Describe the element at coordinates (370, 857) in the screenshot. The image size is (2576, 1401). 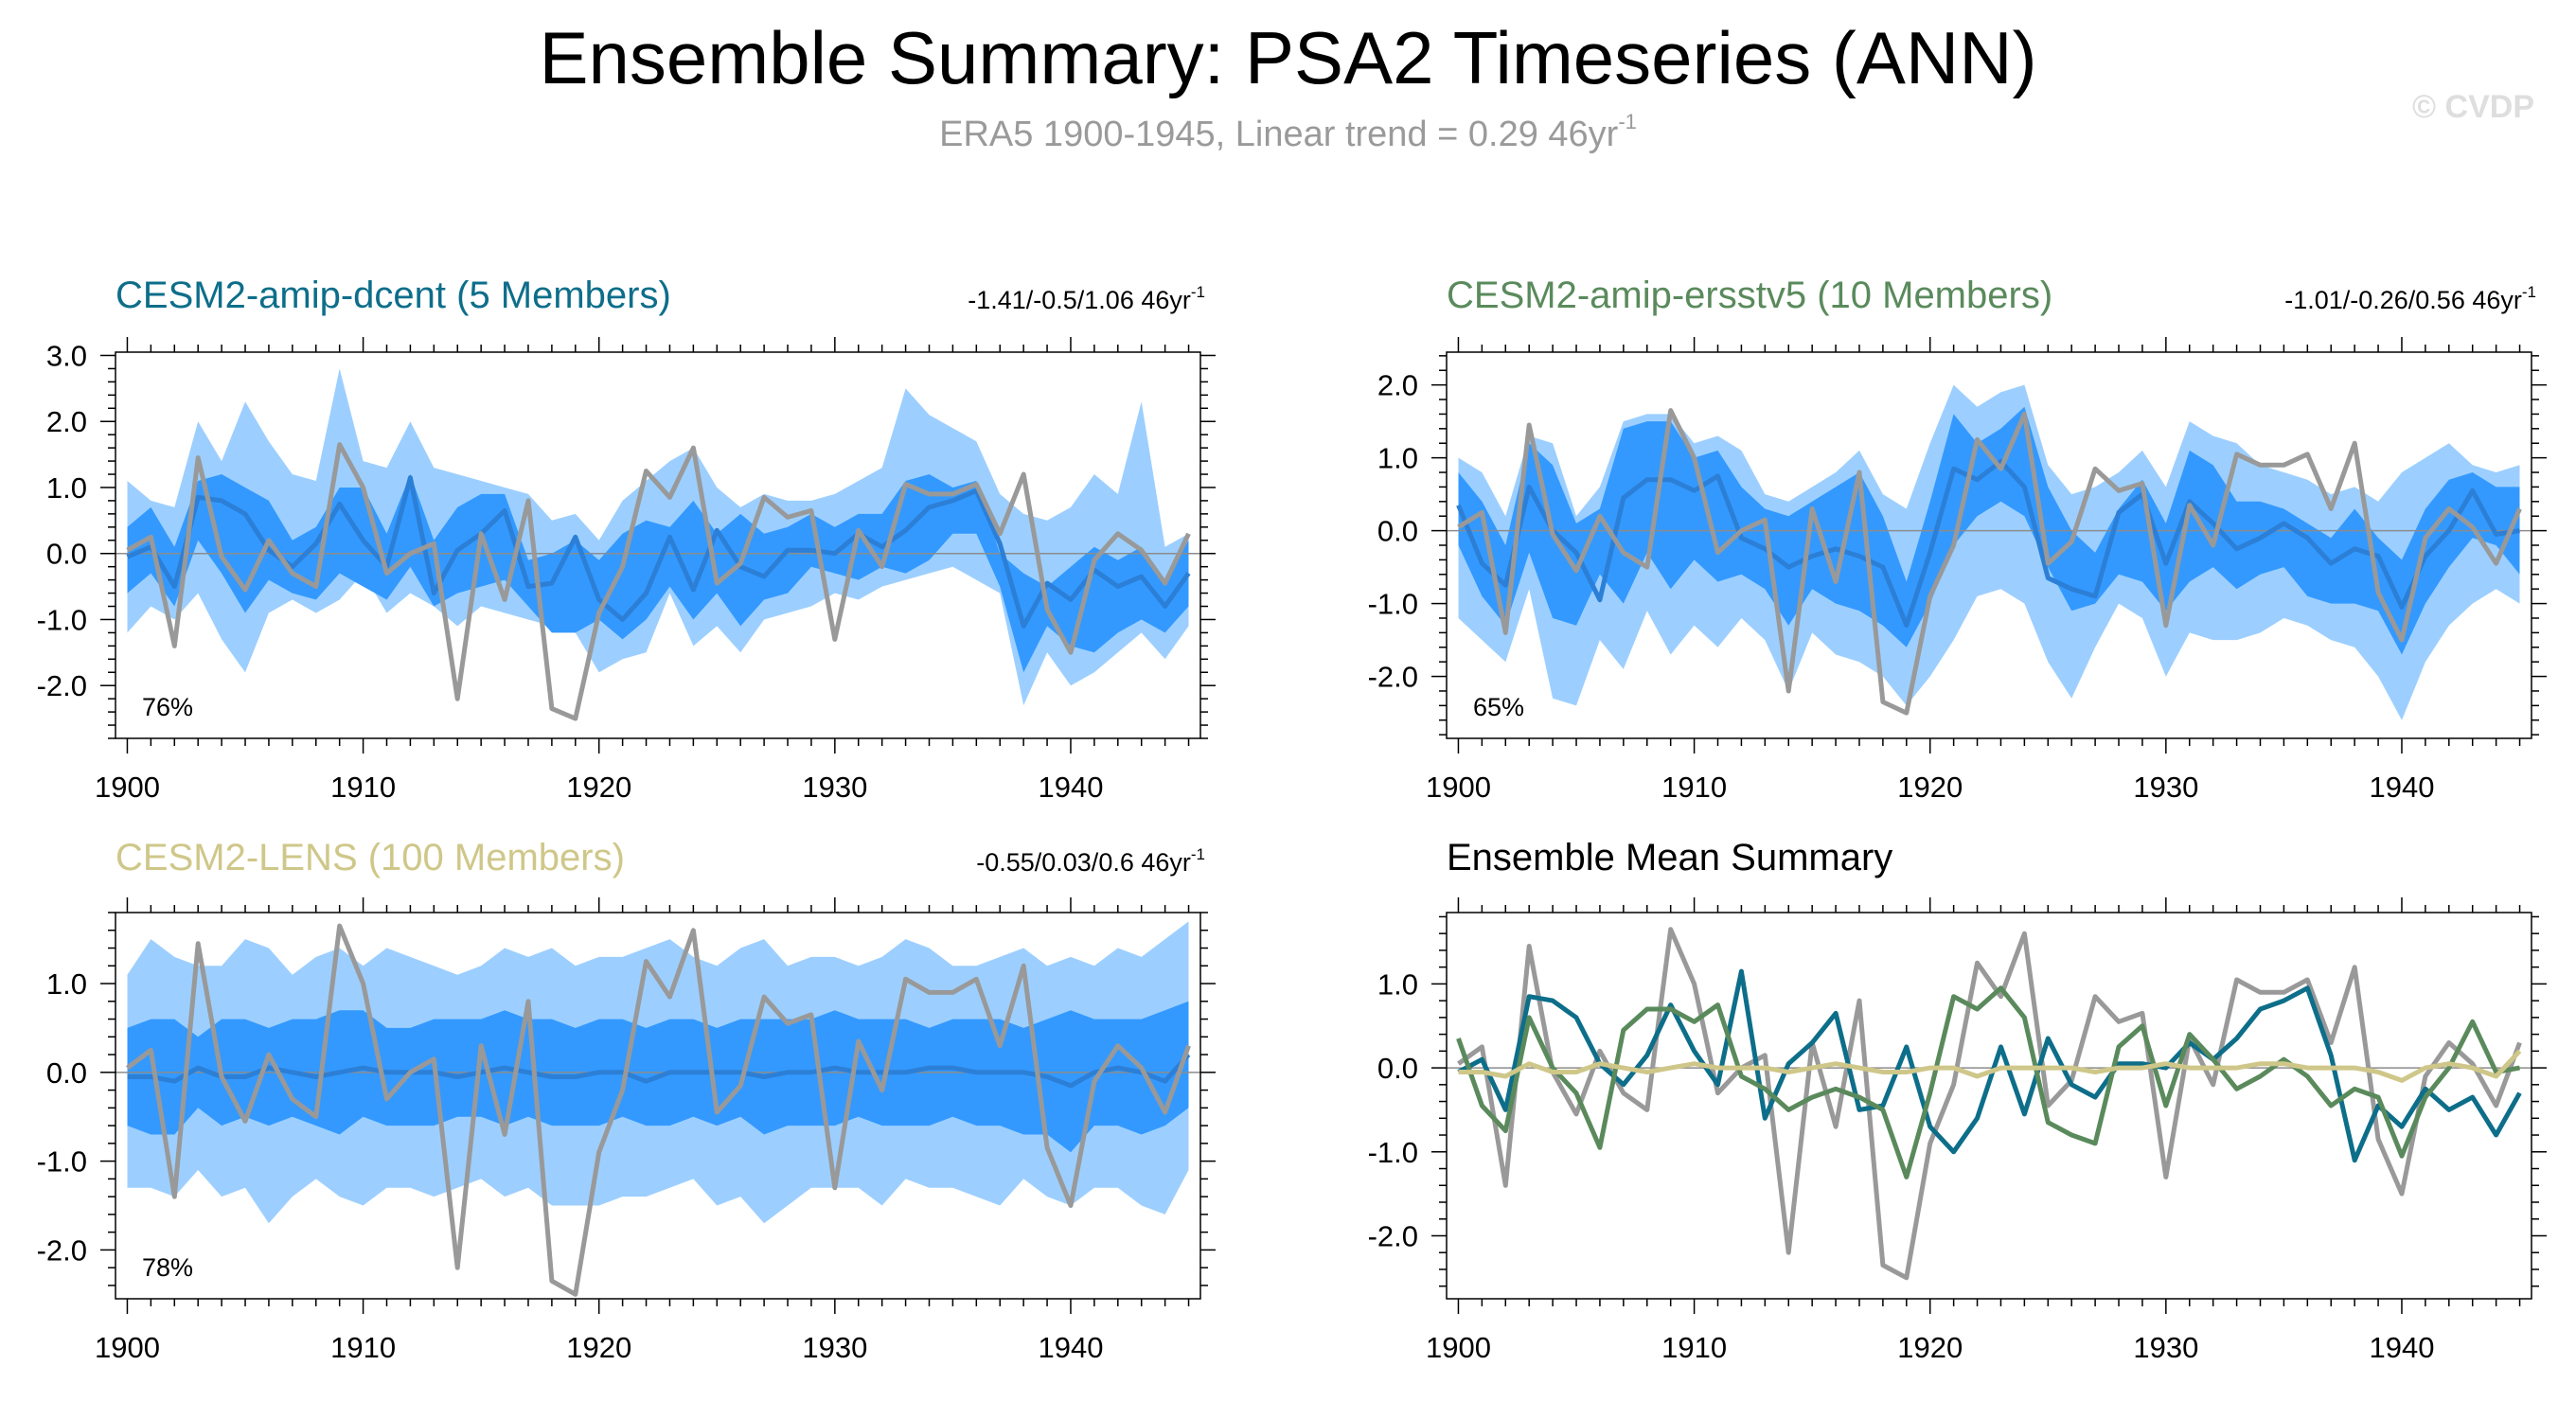
I see `panel-title-lens: CESM2-LENS (100 Members)` at that location.